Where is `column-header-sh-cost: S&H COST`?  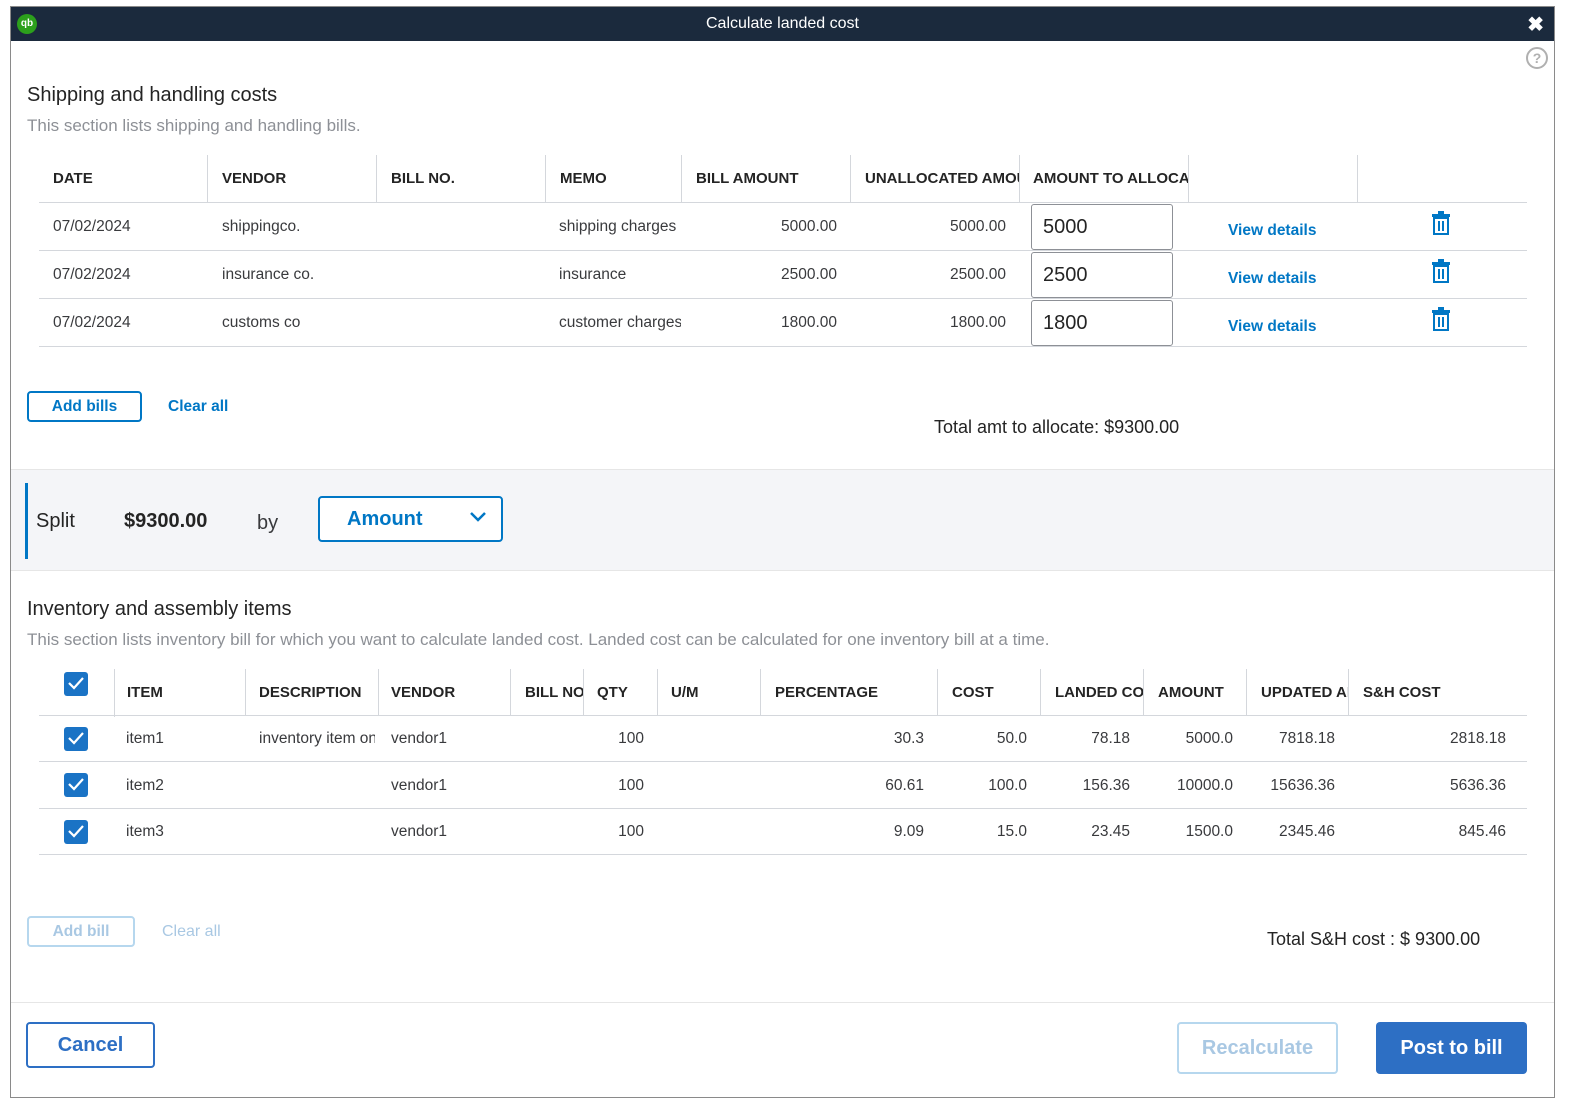 column-header-sh-cost: S&H COST is located at coordinates (1402, 692).